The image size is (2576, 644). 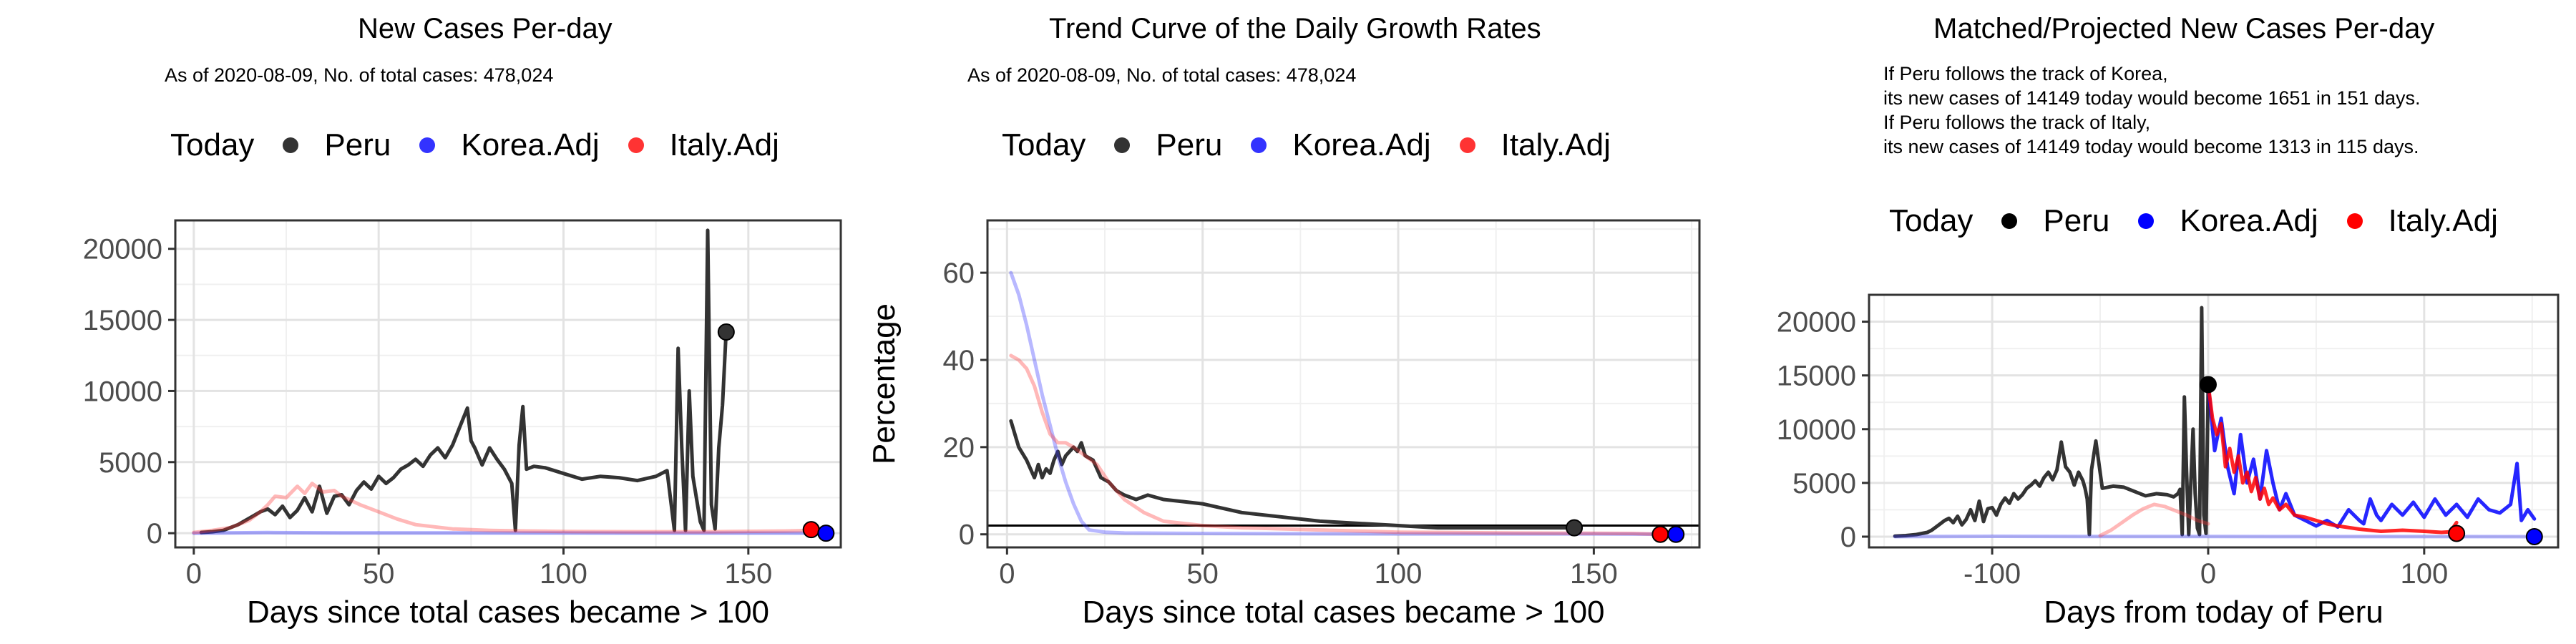 What do you see at coordinates (1992, 574) in the screenshot?
I see `x-tick-label: -100` at bounding box center [1992, 574].